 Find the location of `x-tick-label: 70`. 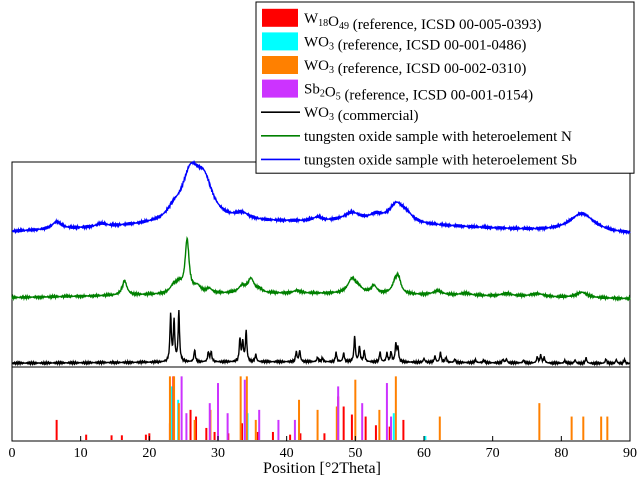

x-tick-label: 70 is located at coordinates (493, 453).